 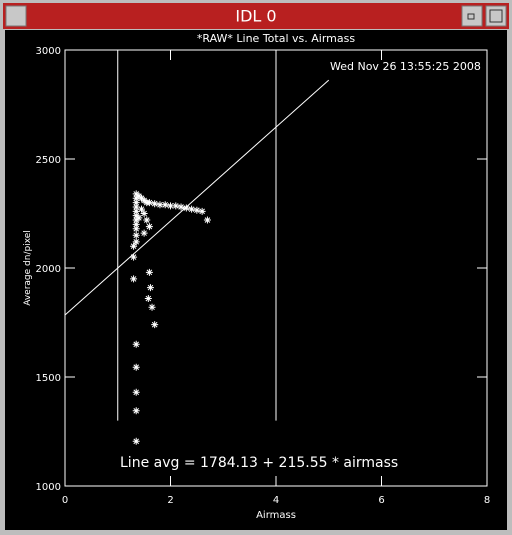 What do you see at coordinates (276, 515) in the screenshot?
I see `x-axis-label: Airmass` at bounding box center [276, 515].